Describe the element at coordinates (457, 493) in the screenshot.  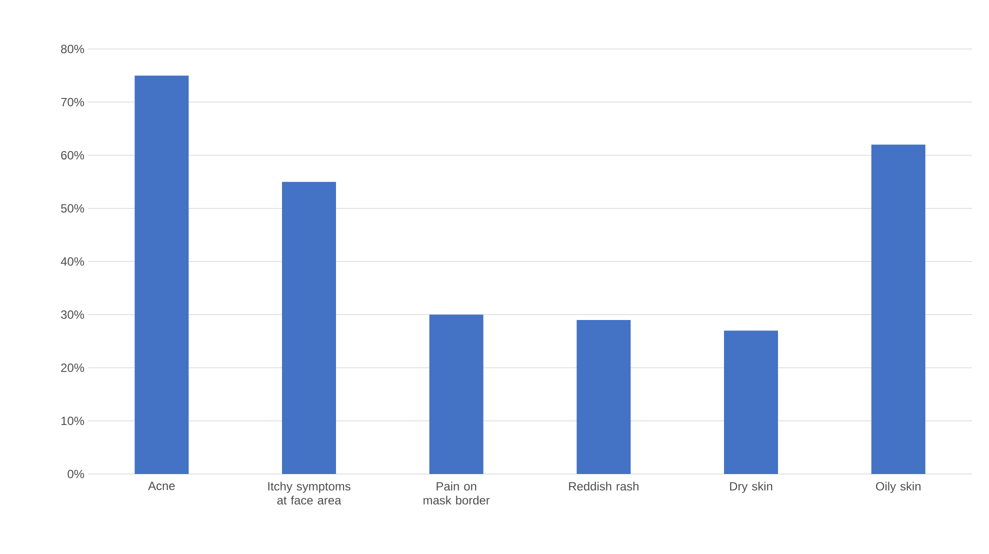
I see `x-tick-label: Pain on mask border` at that location.